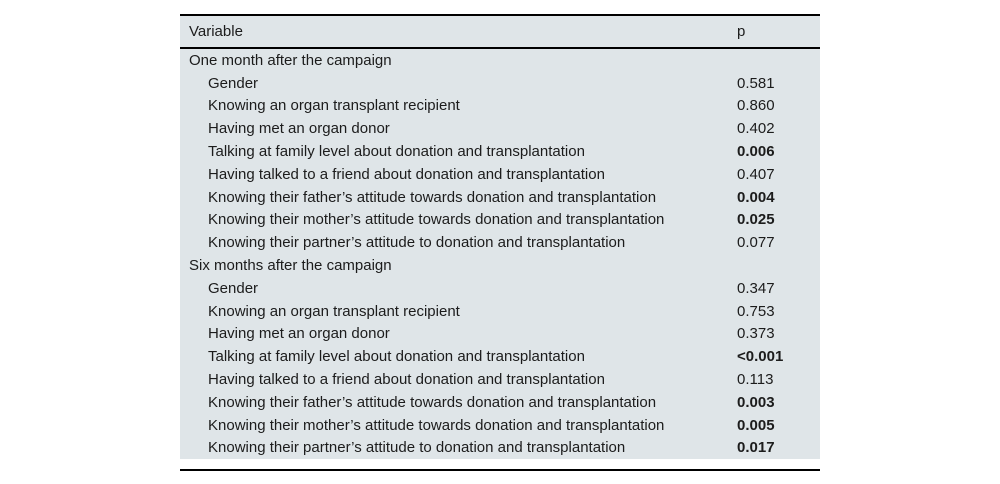  What do you see at coordinates (500, 288) in the screenshot?
I see `table-row: Gender 0.347` at bounding box center [500, 288].